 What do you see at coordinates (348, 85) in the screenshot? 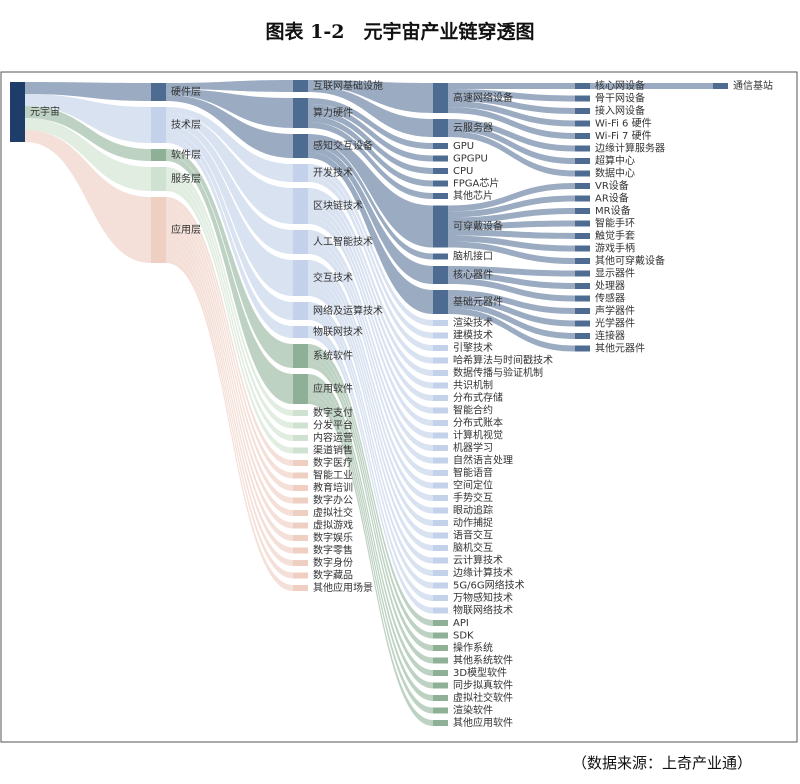
I see `node-label: 互联网基础设施` at bounding box center [348, 85].